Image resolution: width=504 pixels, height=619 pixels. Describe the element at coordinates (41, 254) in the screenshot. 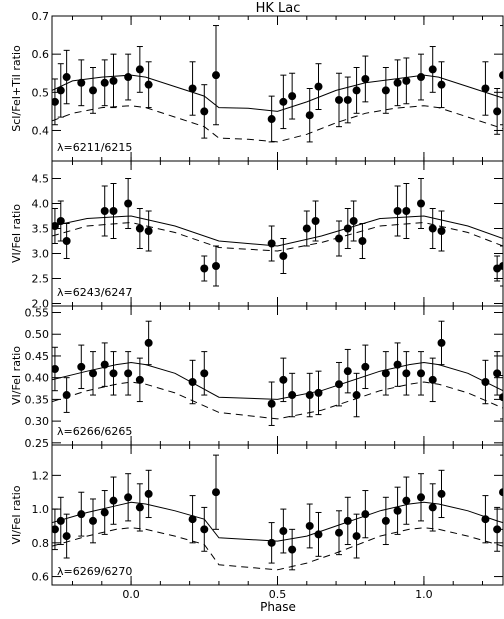

I see `y-tick-label: 3.0` at that location.